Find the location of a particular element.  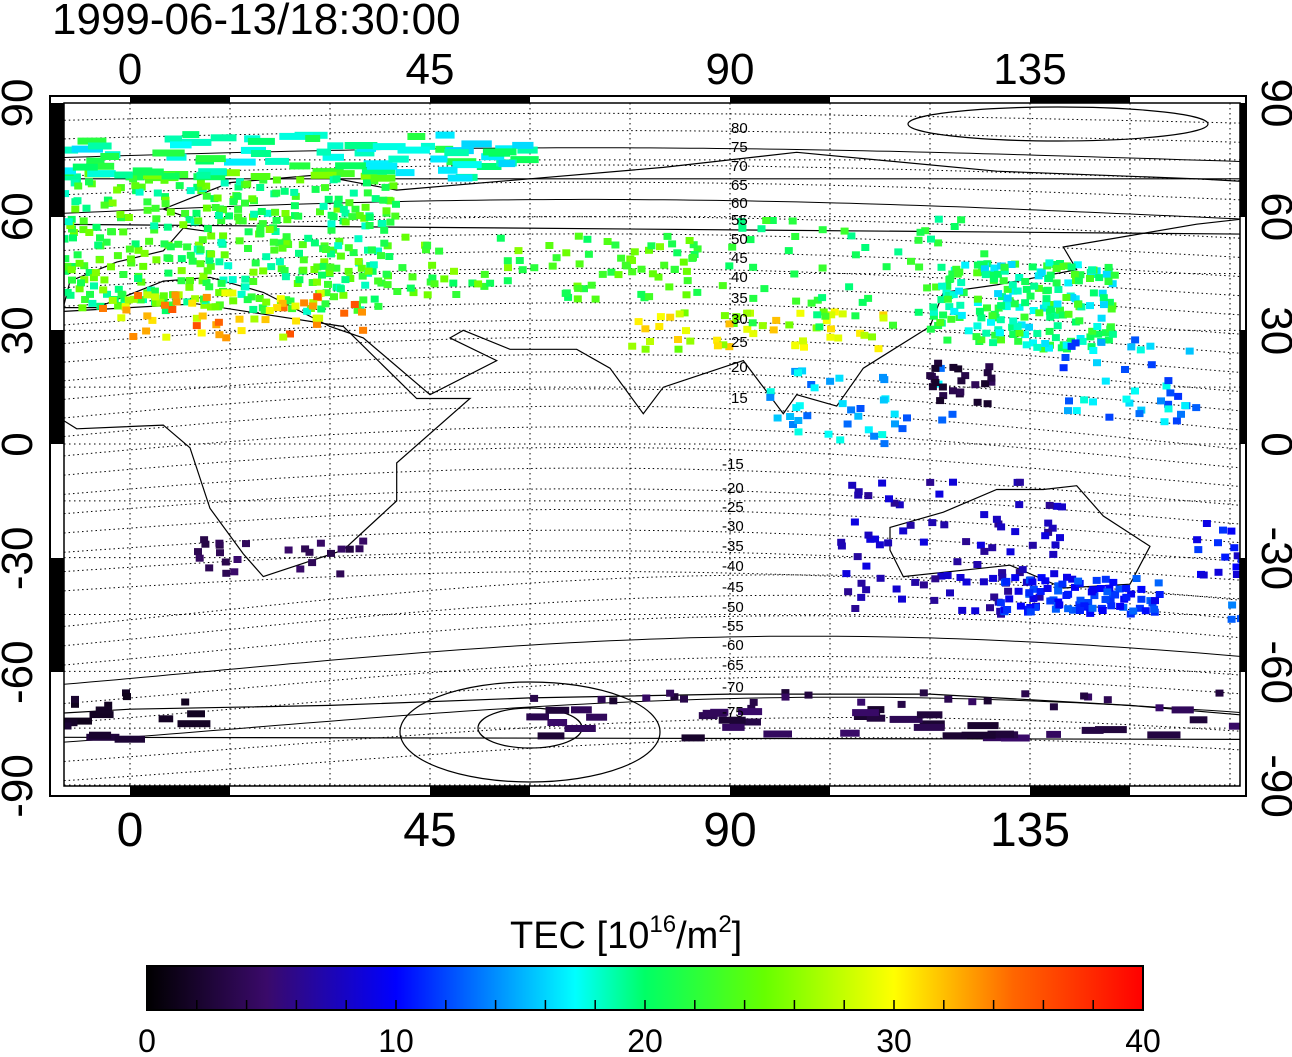

svg-text: TEC [1016/m2] is located at coordinates (626, 934).